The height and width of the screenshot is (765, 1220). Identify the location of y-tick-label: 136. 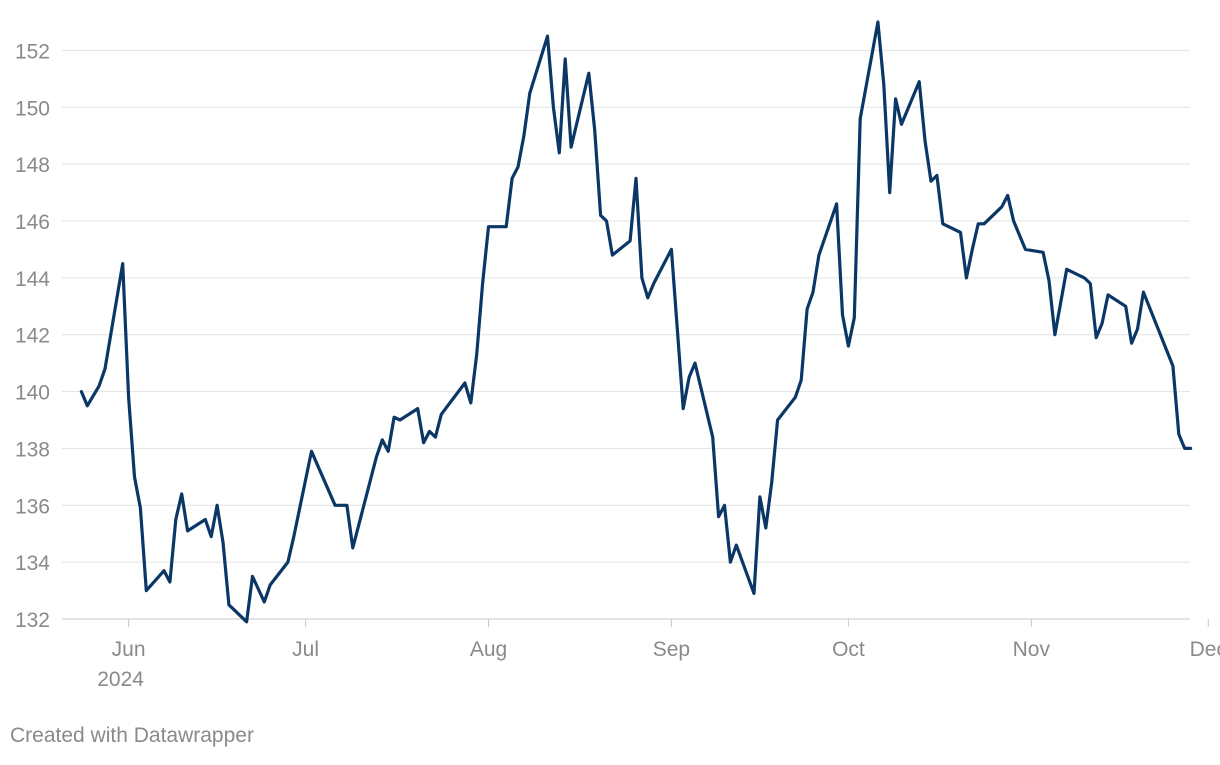
(32, 506).